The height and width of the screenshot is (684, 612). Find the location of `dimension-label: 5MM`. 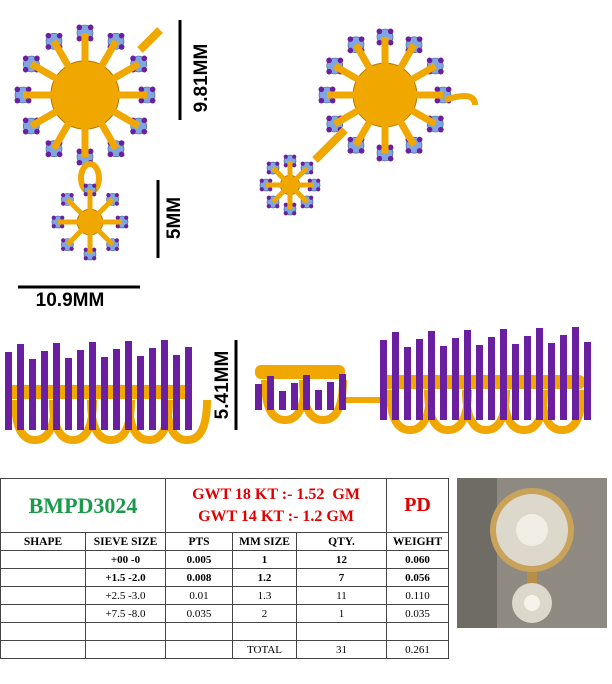

dimension-label: 5MM is located at coordinates (174, 218).